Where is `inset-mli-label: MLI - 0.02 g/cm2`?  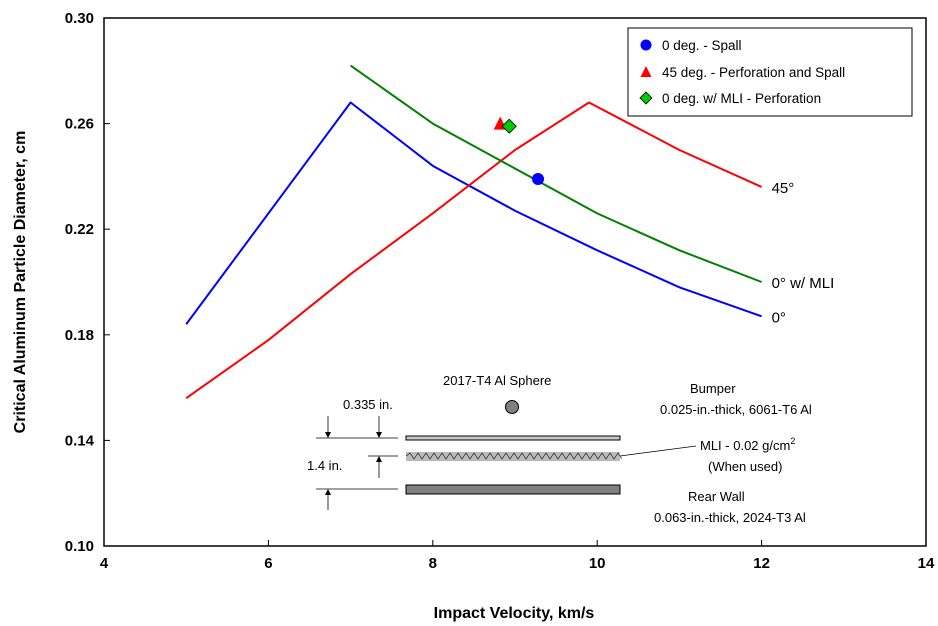 inset-mli-label: MLI - 0.02 g/cm2 is located at coordinates (747, 444).